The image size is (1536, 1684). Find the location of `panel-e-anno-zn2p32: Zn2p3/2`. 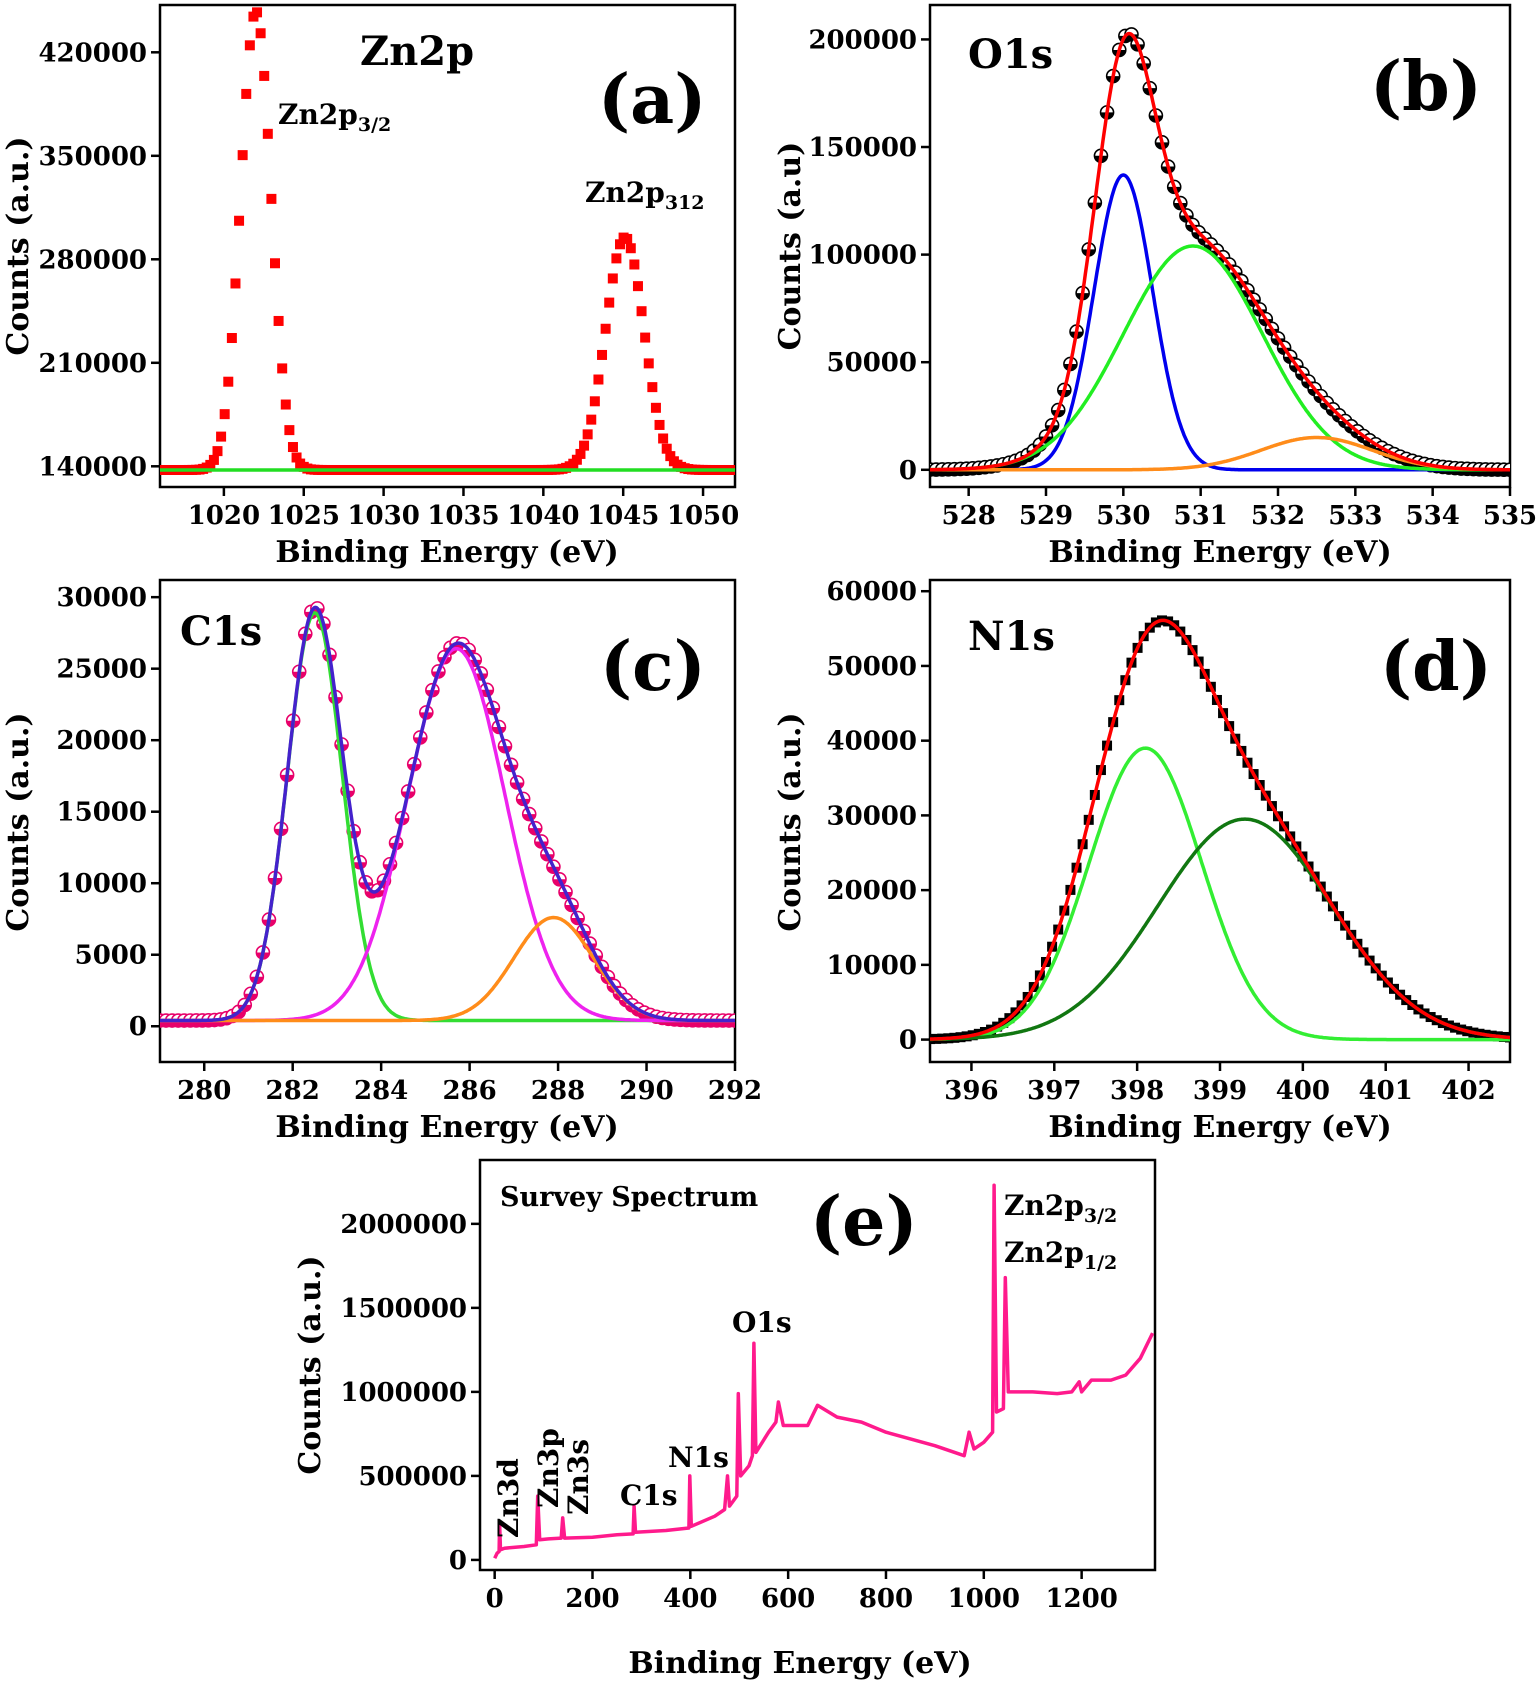

panel-e-anno-zn2p32: Zn2p3/2 is located at coordinates (1060, 1208).